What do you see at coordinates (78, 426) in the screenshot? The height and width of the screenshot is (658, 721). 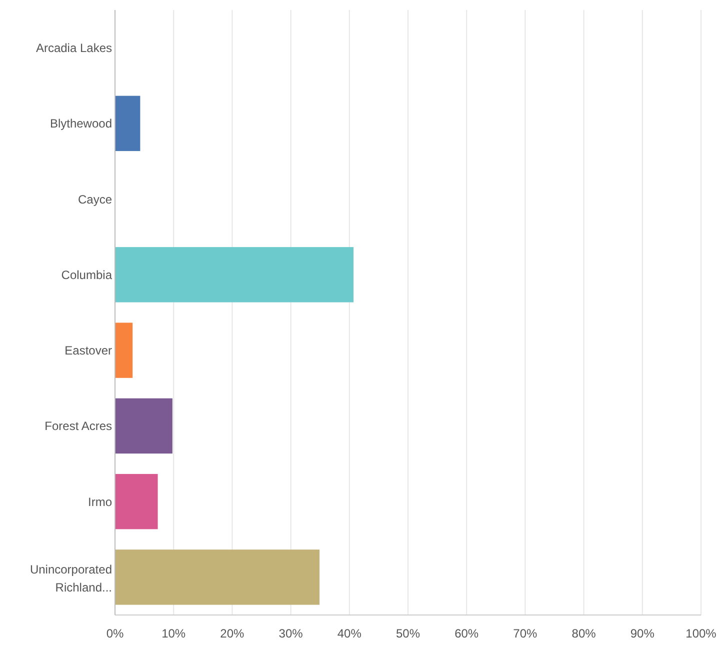 I see `y-tick-label: Forest Acres` at bounding box center [78, 426].